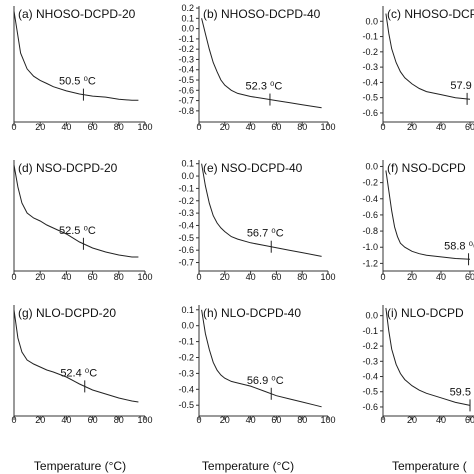 Image resolution: width=474 pixels, height=474 pixels. I want to click on panel-a: 0 20 40 60 80 100 50.5 ⁰C (a) NHOSO-DCPD-20, so click(82, 69).